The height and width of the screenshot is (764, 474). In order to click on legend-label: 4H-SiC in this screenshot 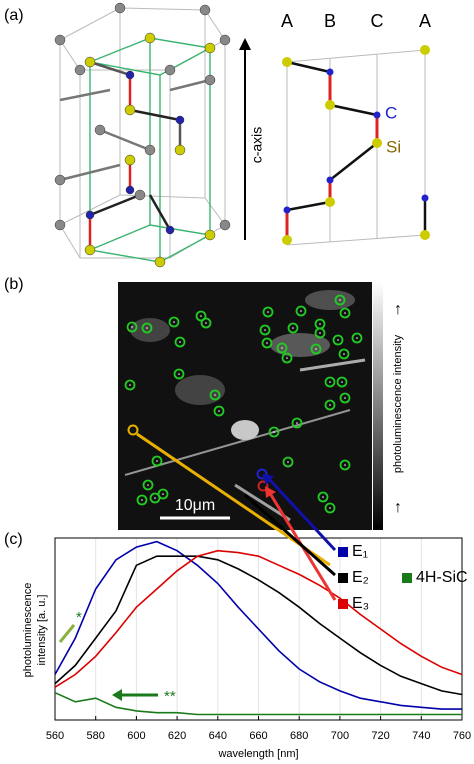, I will do `click(442, 577)`.